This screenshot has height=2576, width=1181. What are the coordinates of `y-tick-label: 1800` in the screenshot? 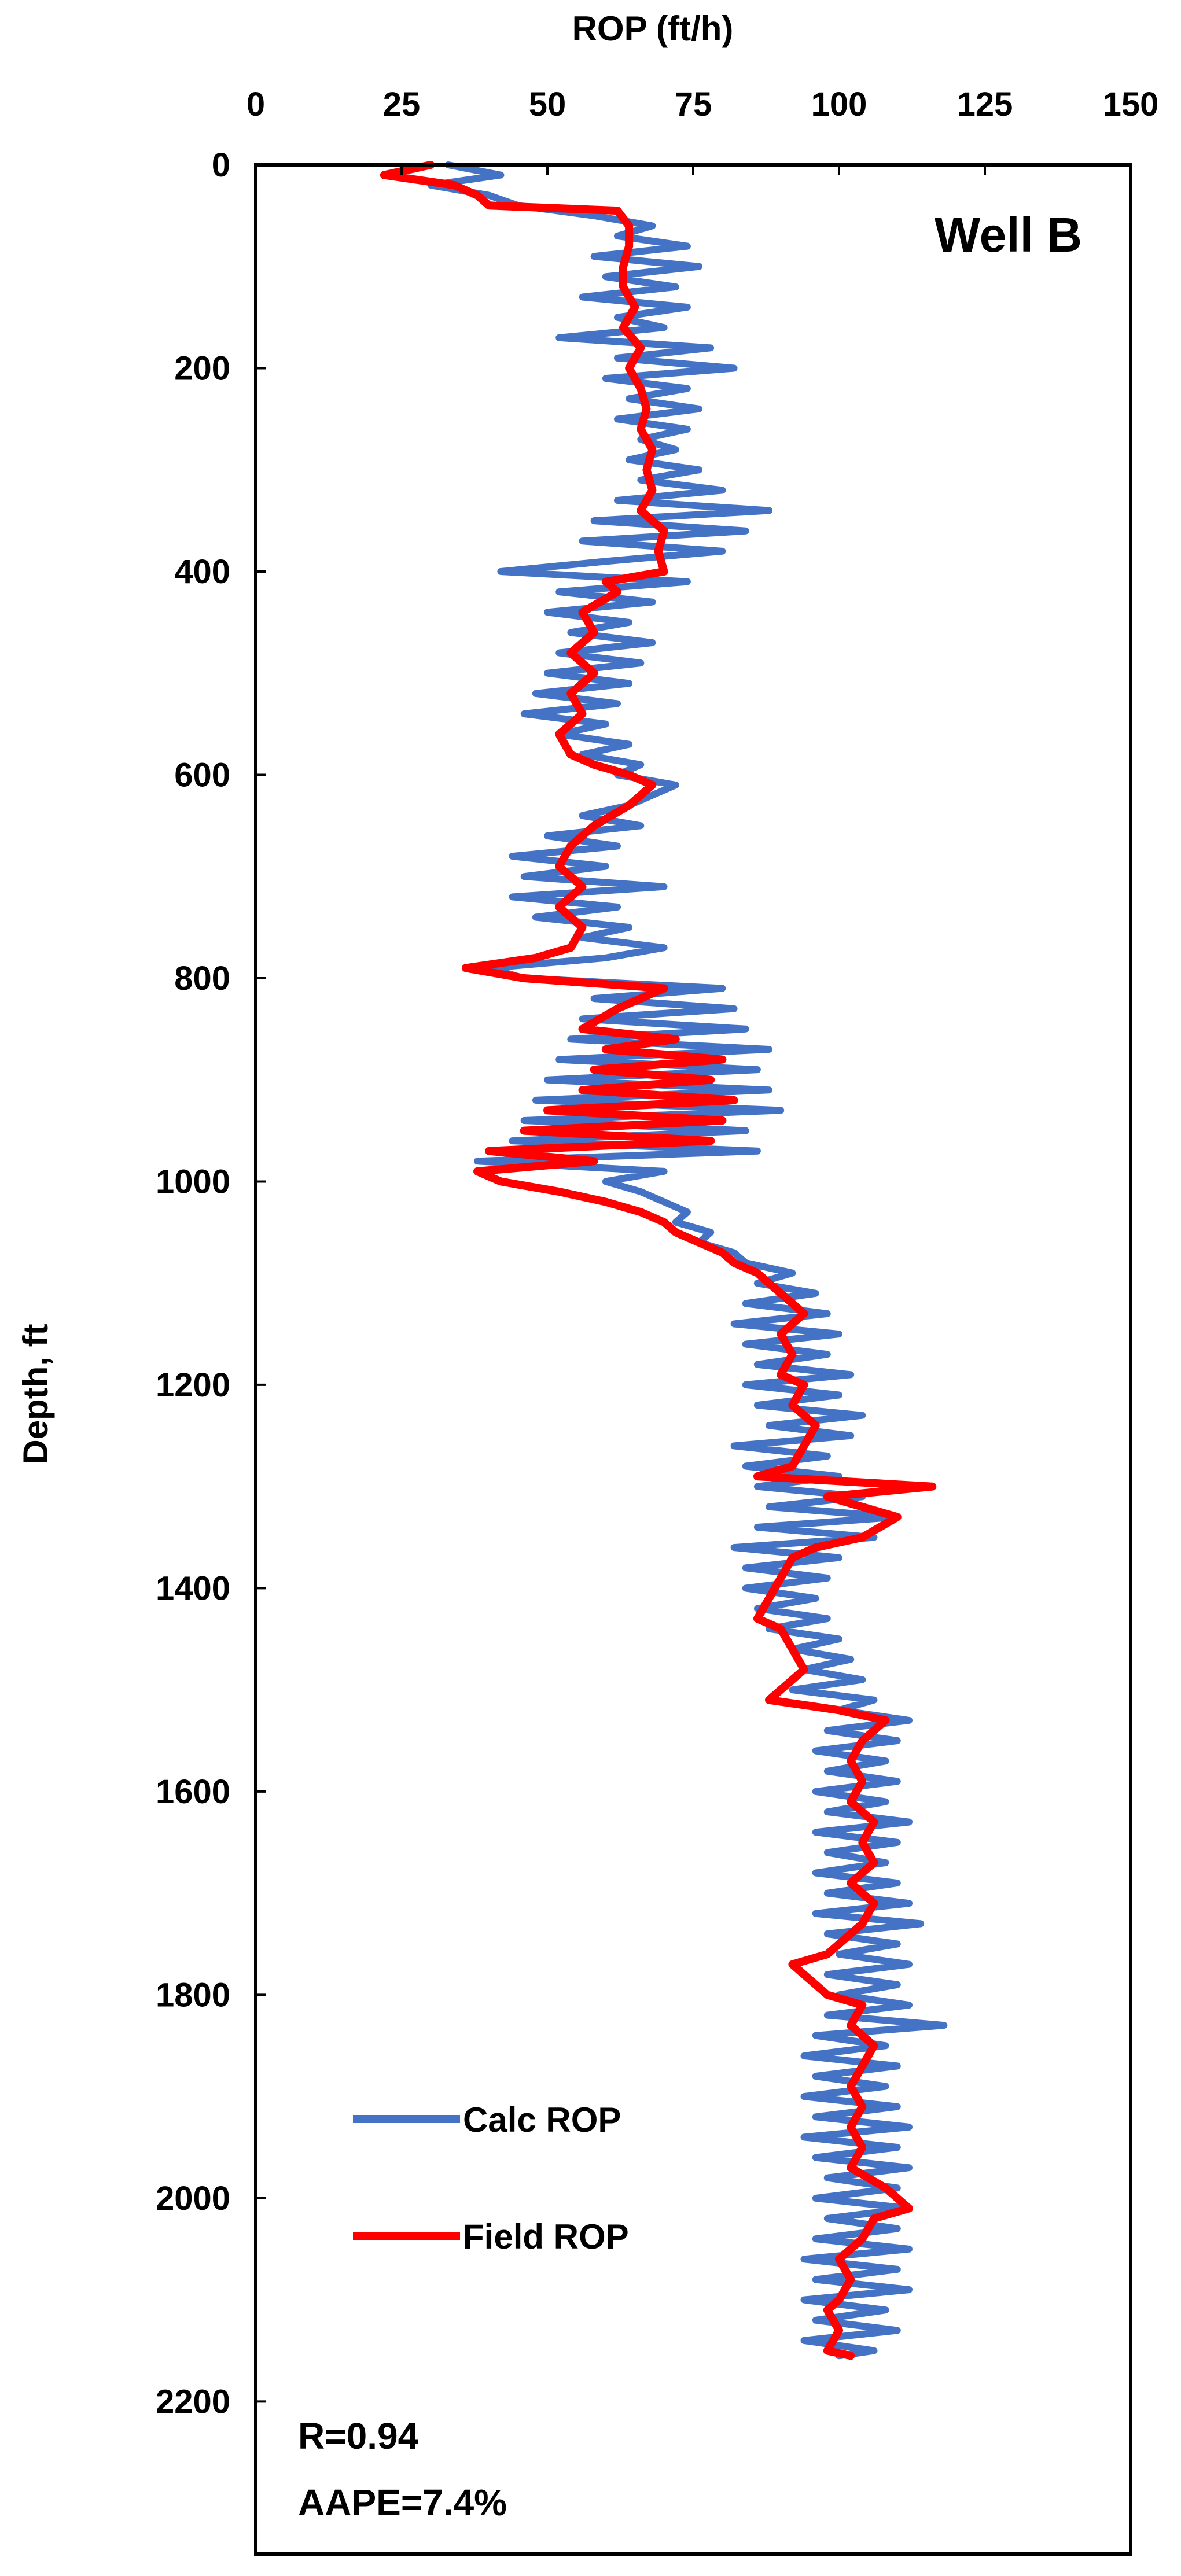 It's located at (193, 1995).